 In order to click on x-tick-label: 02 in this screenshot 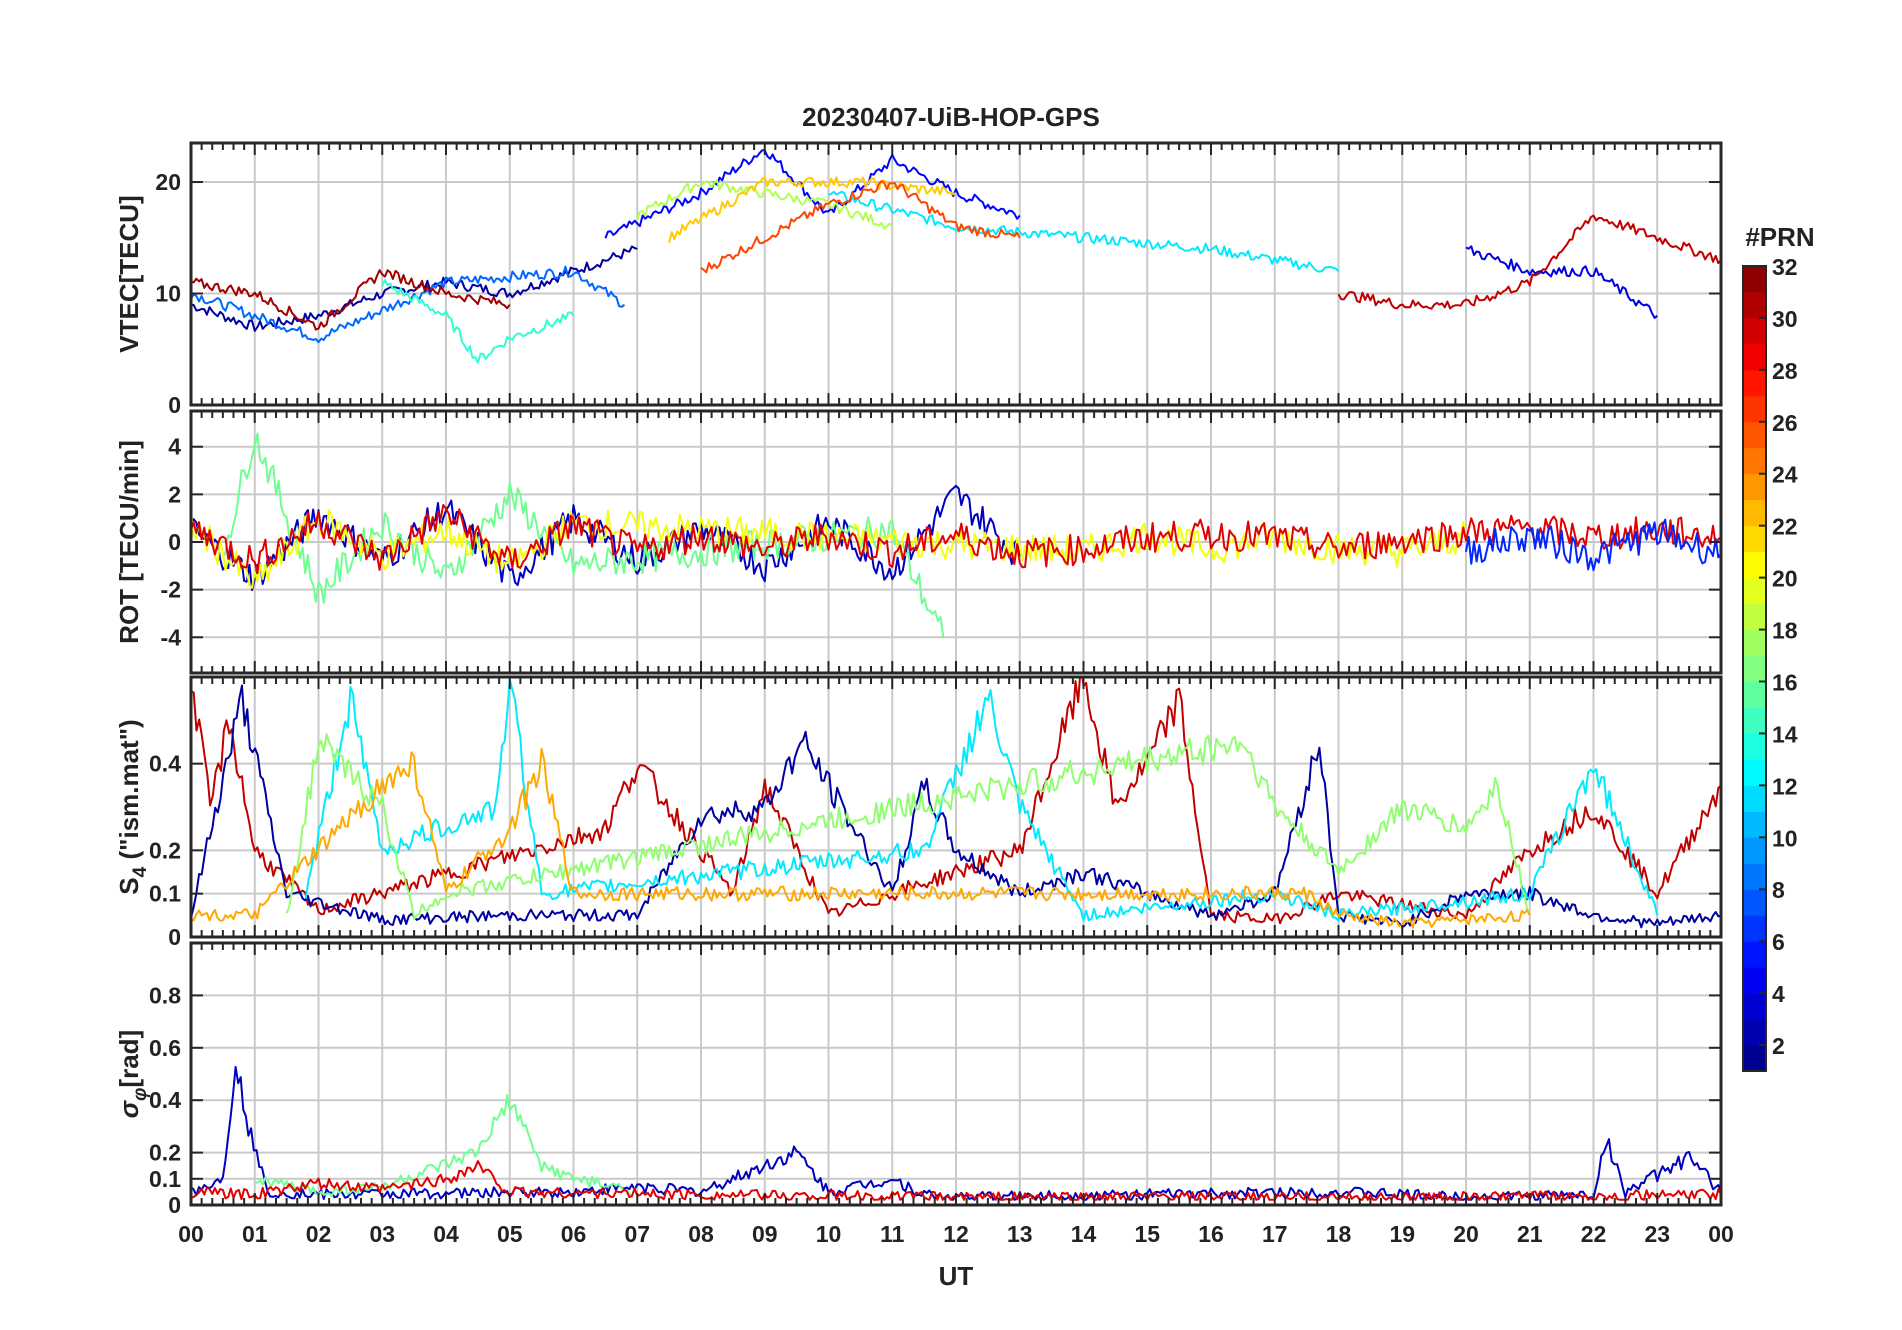, I will do `click(319, 1234)`.